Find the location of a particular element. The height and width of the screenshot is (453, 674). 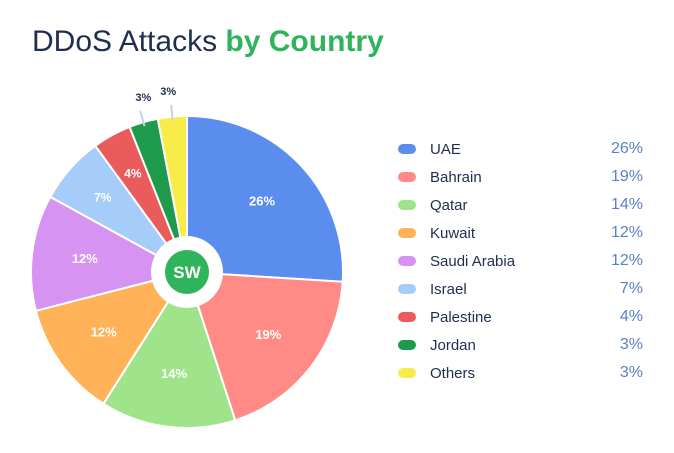

legend-value: 7% is located at coordinates (631, 288).